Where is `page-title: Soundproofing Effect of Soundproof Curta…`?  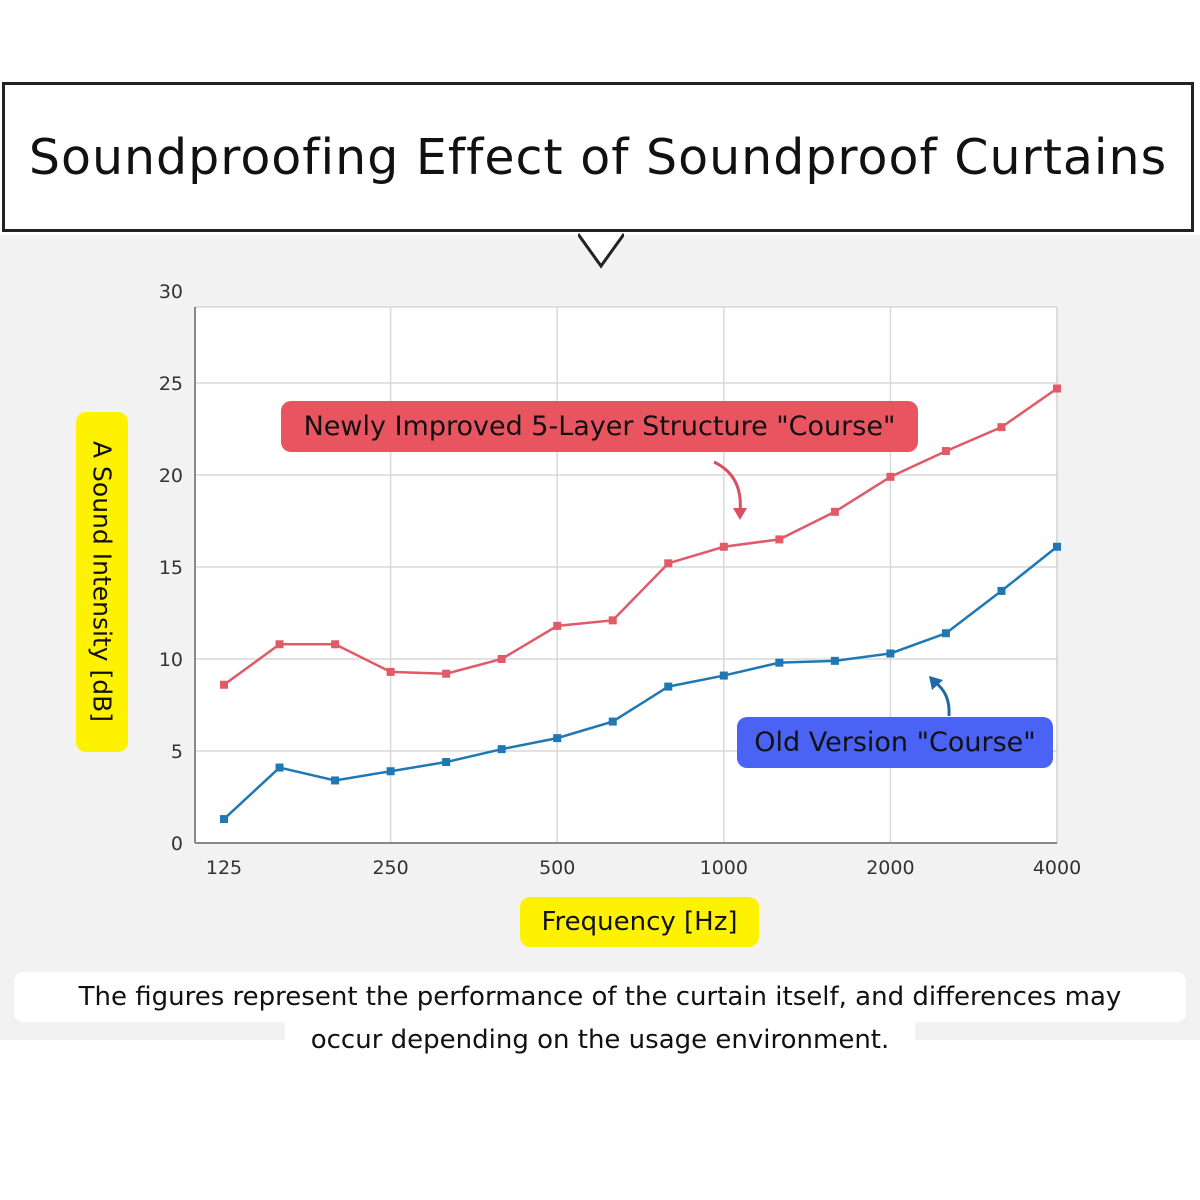
page-title: Soundproofing Effect of Soundproof Curta… is located at coordinates (598, 157).